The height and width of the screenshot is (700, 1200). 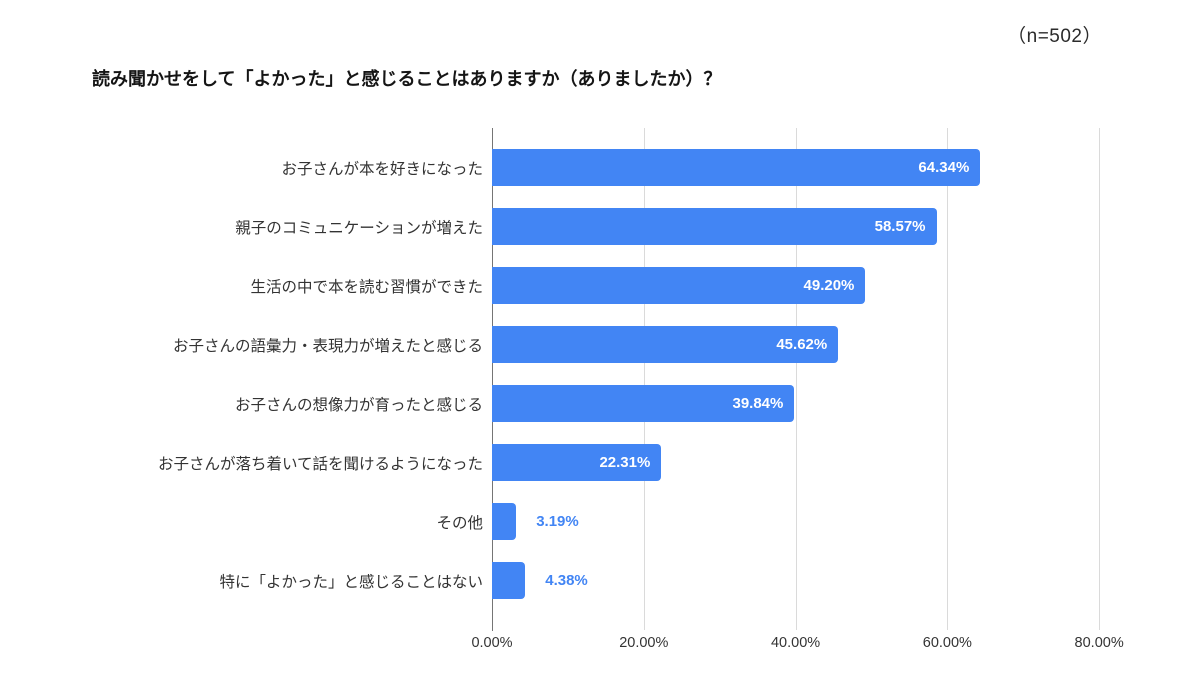 I want to click on bar: 45.62%, so click(x=665, y=344).